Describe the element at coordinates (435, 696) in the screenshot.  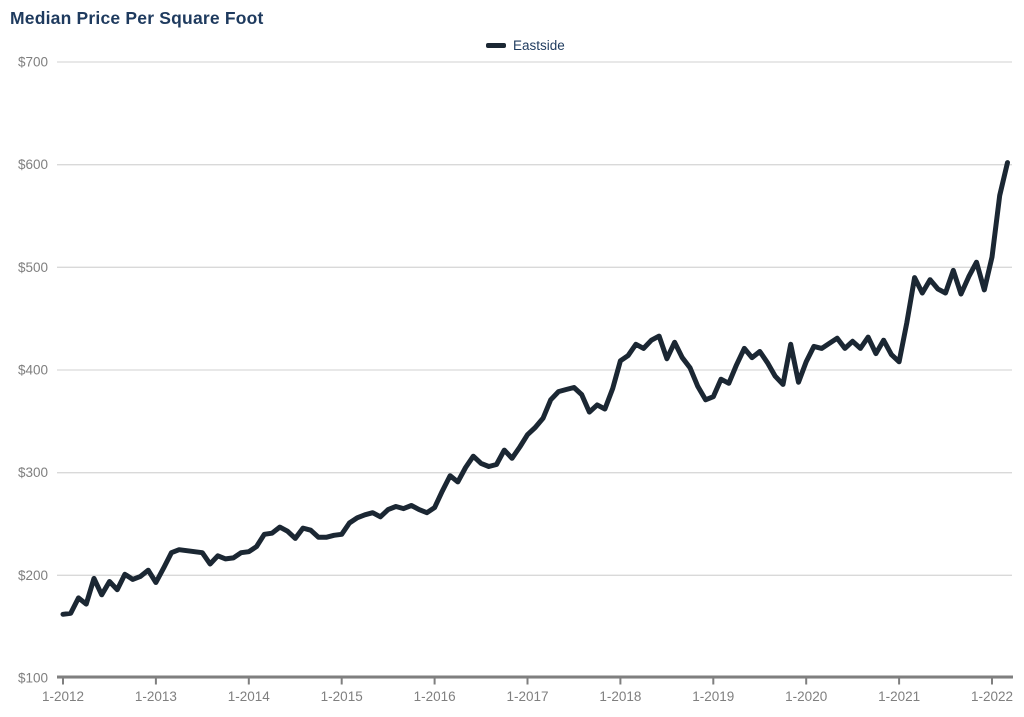
I see `x-axis-label: 1-2016` at that location.